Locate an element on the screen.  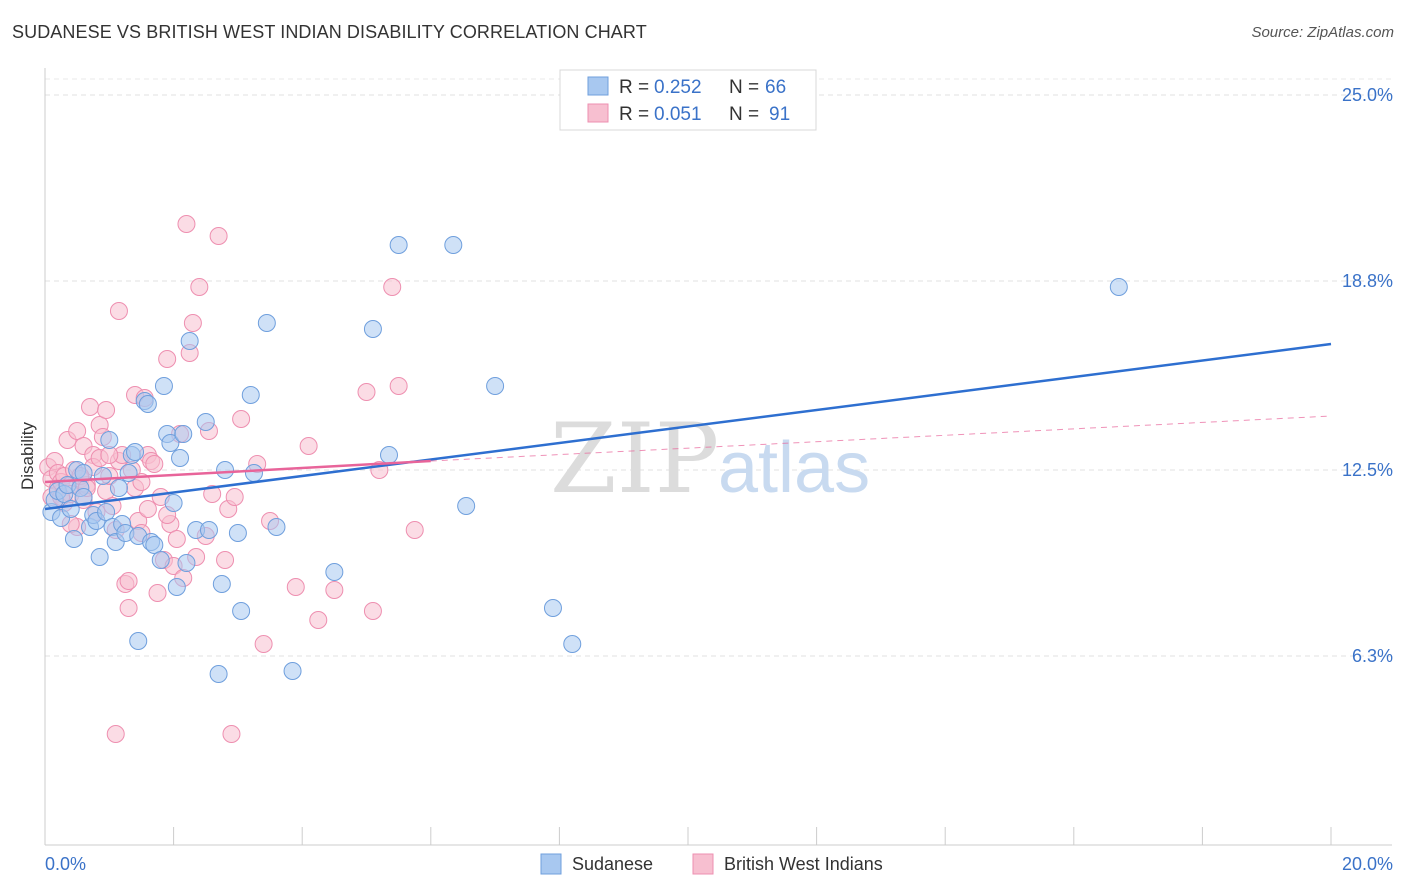
legend: R = 0.252 N = 66 R = 0.051 N = 91 is located at coordinates (688, 100).